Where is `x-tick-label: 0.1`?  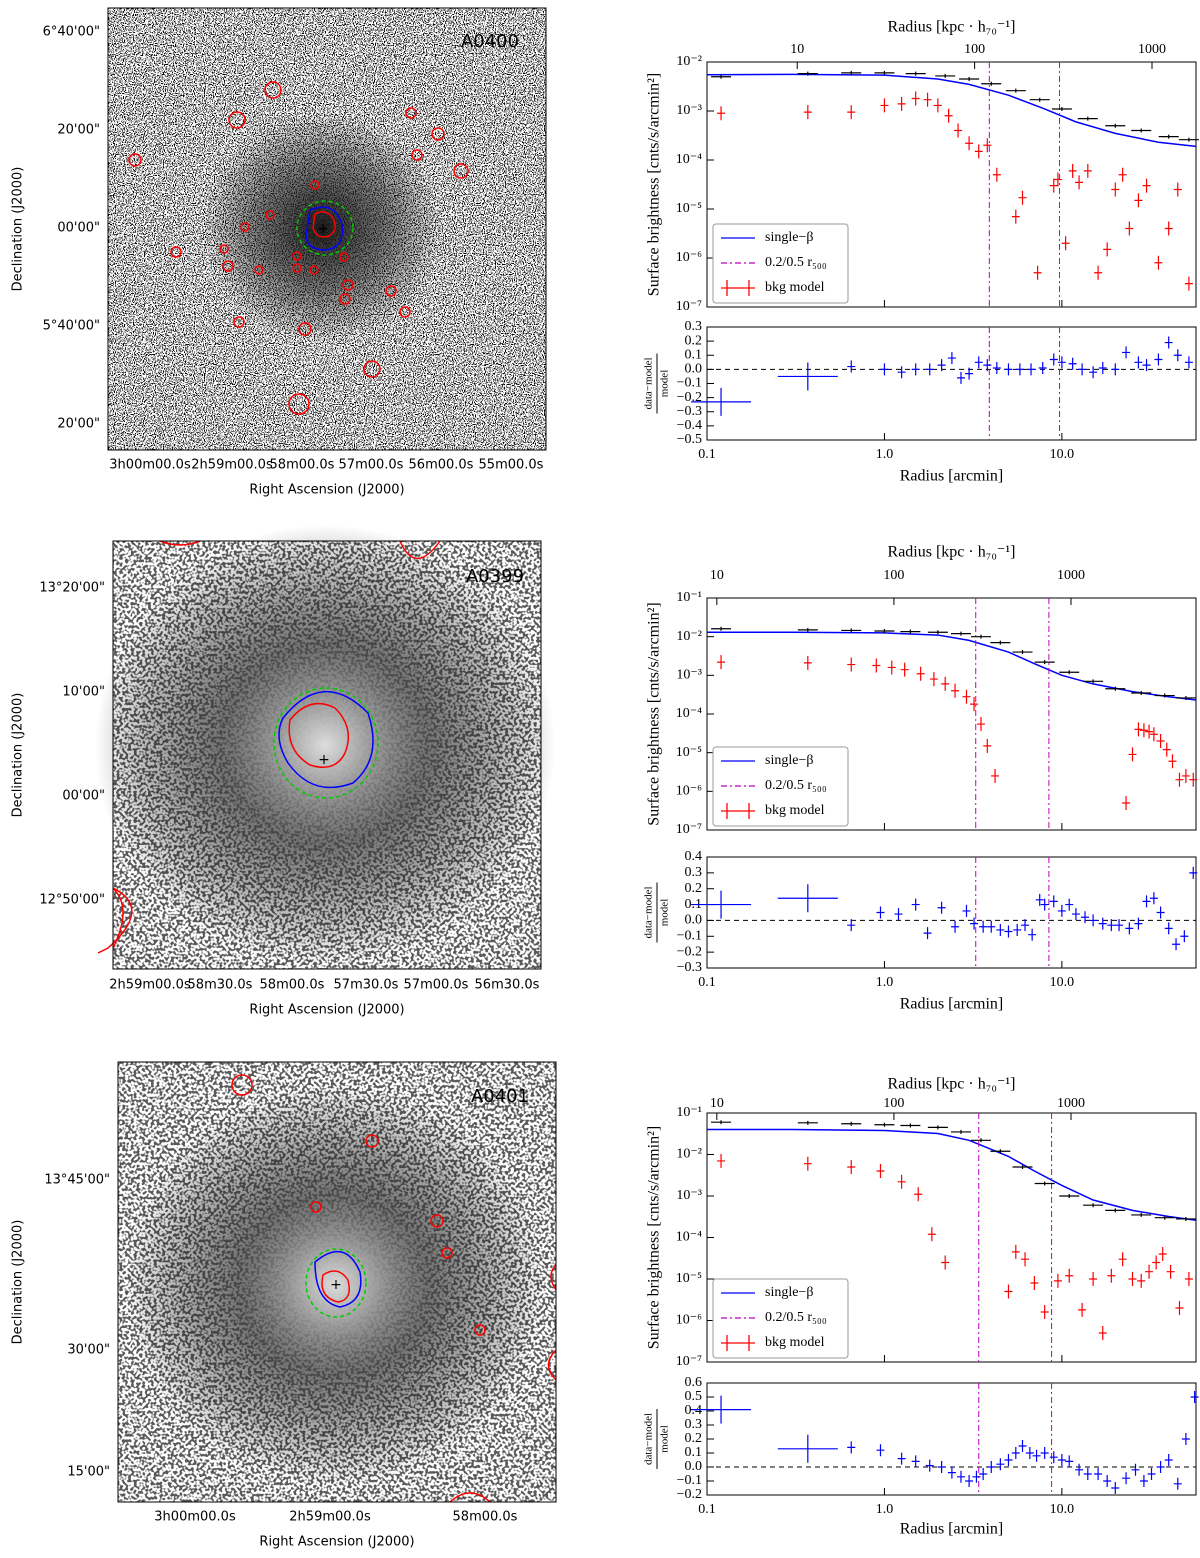
x-tick-label: 0.1 is located at coordinates (707, 982).